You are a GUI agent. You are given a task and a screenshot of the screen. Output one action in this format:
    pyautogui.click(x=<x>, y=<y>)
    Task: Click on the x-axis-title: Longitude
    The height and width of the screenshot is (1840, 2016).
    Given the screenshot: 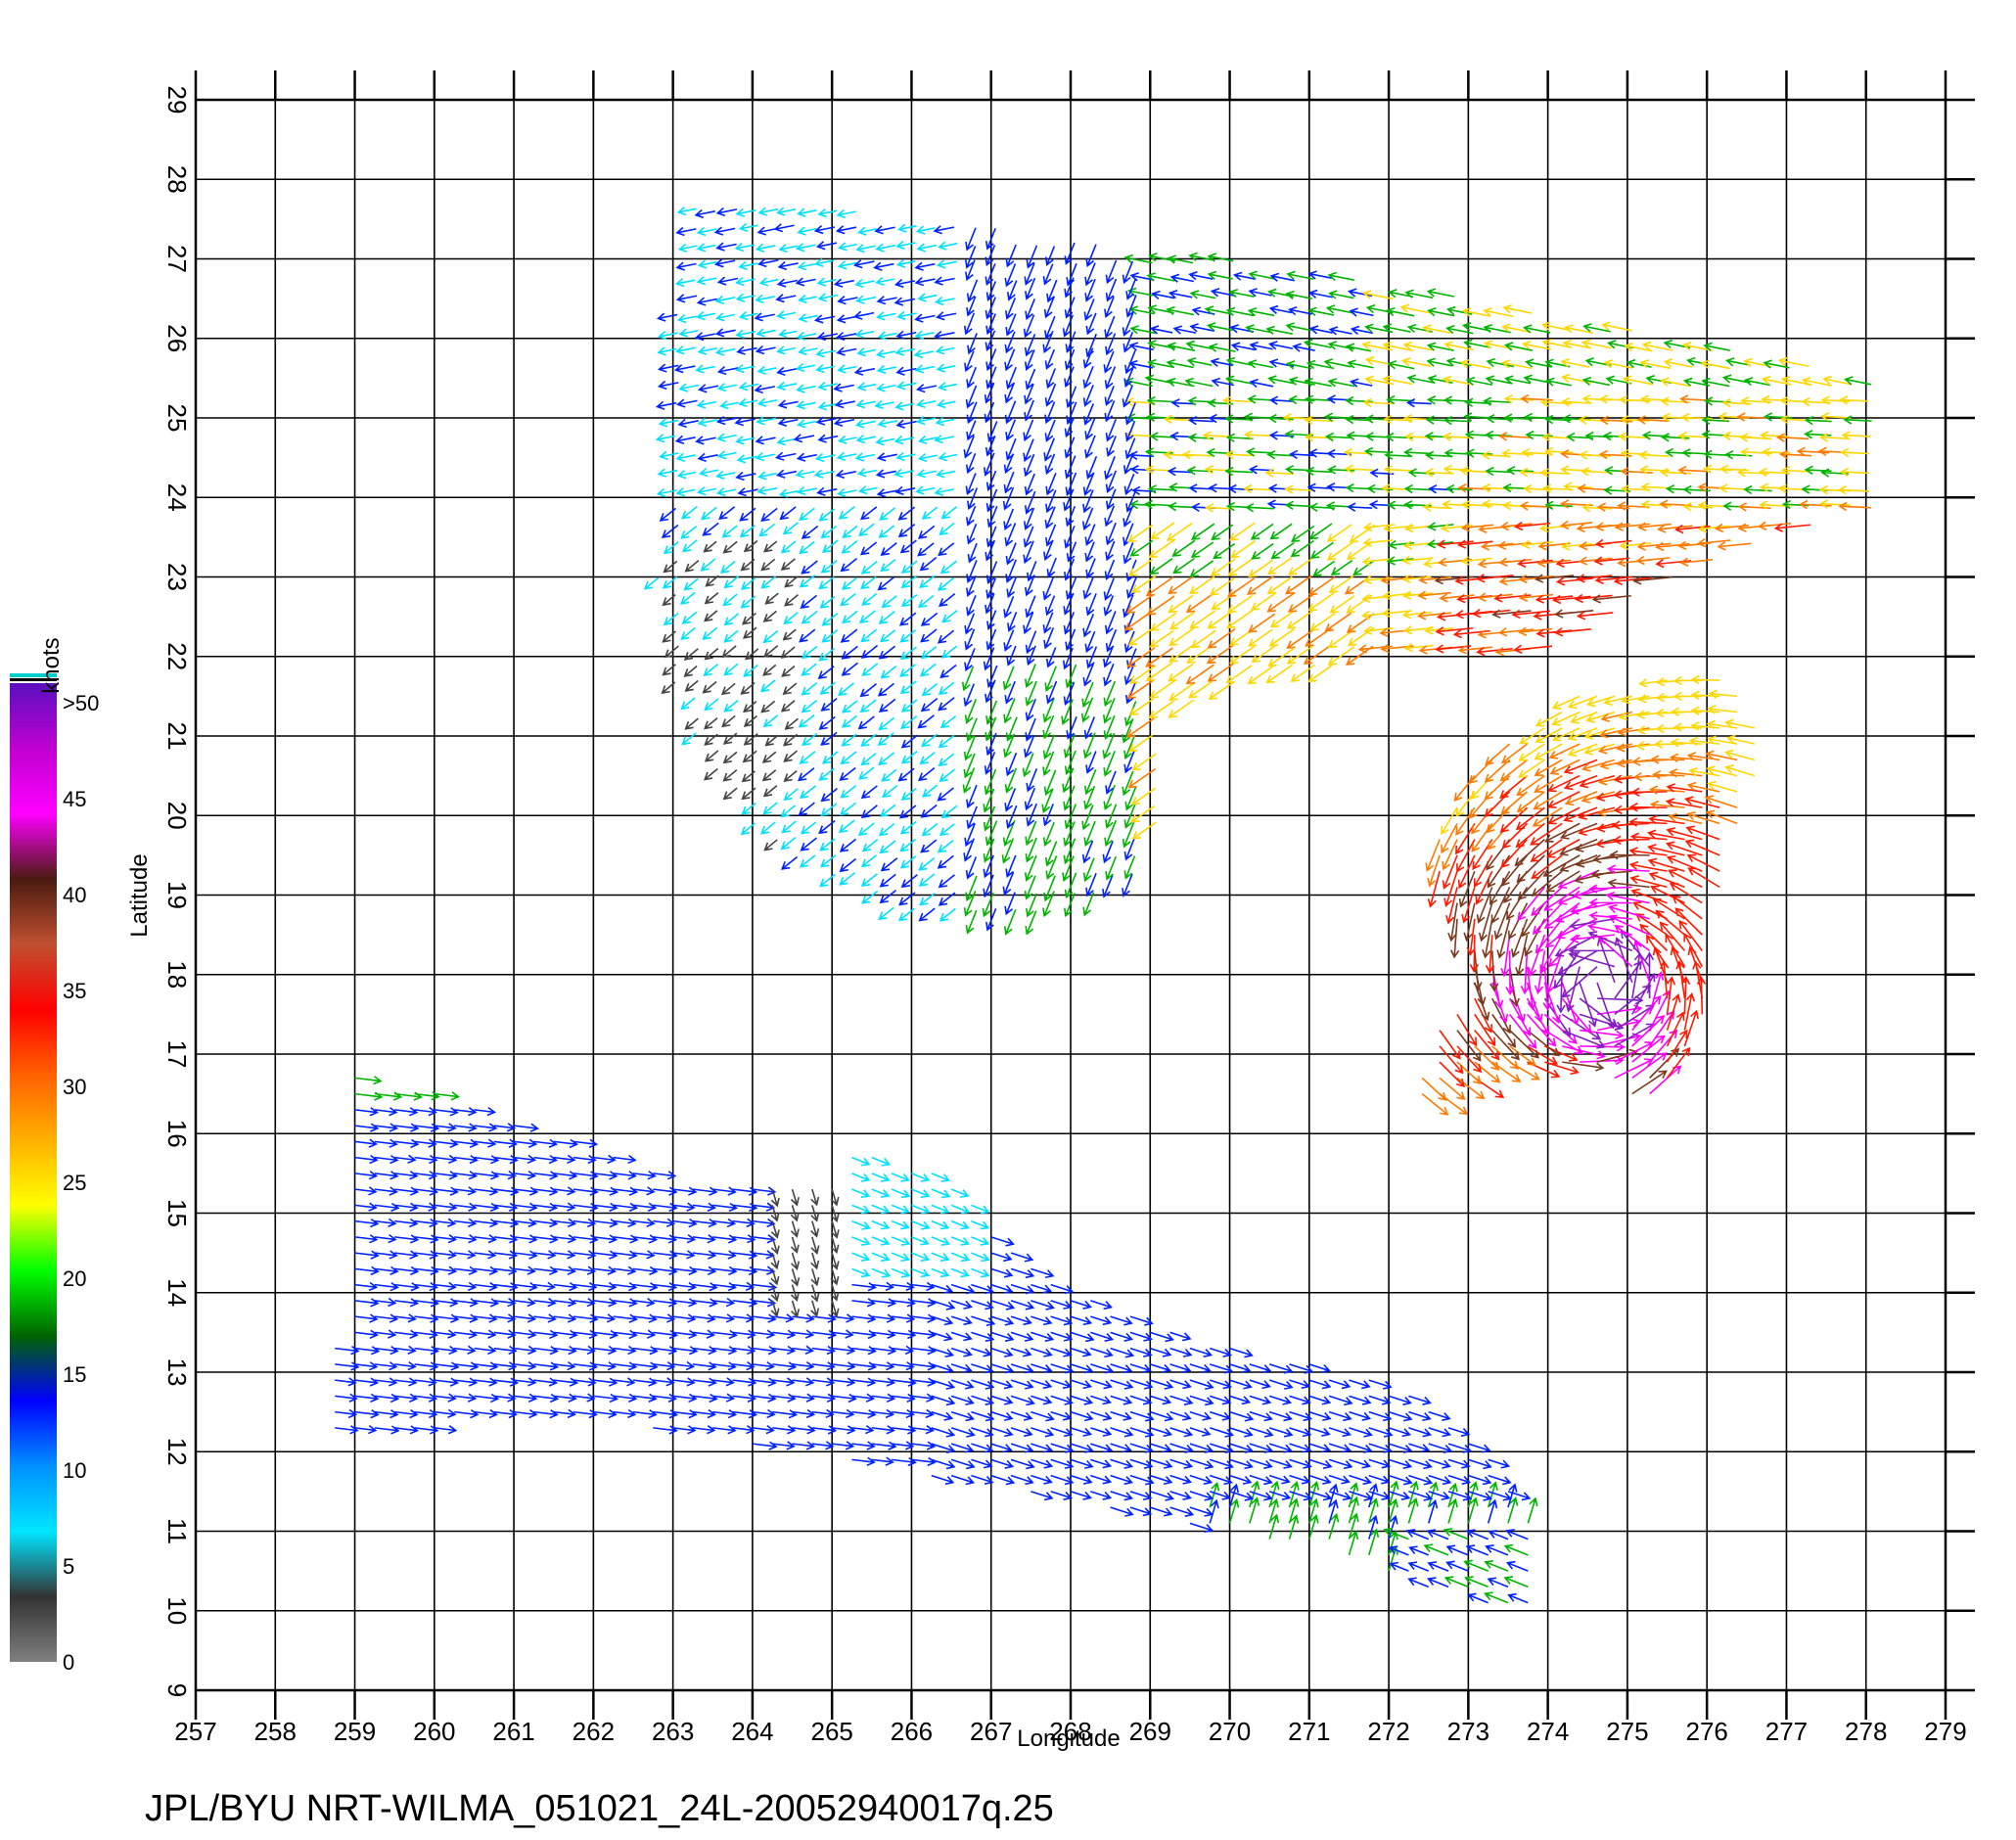 What is the action you would take?
    pyautogui.click(x=1068, y=1738)
    